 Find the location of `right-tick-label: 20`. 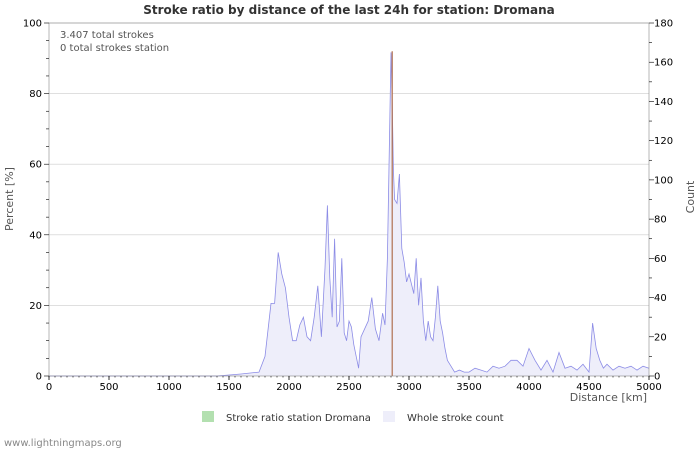

right-tick-label: 20 is located at coordinates (660, 337).